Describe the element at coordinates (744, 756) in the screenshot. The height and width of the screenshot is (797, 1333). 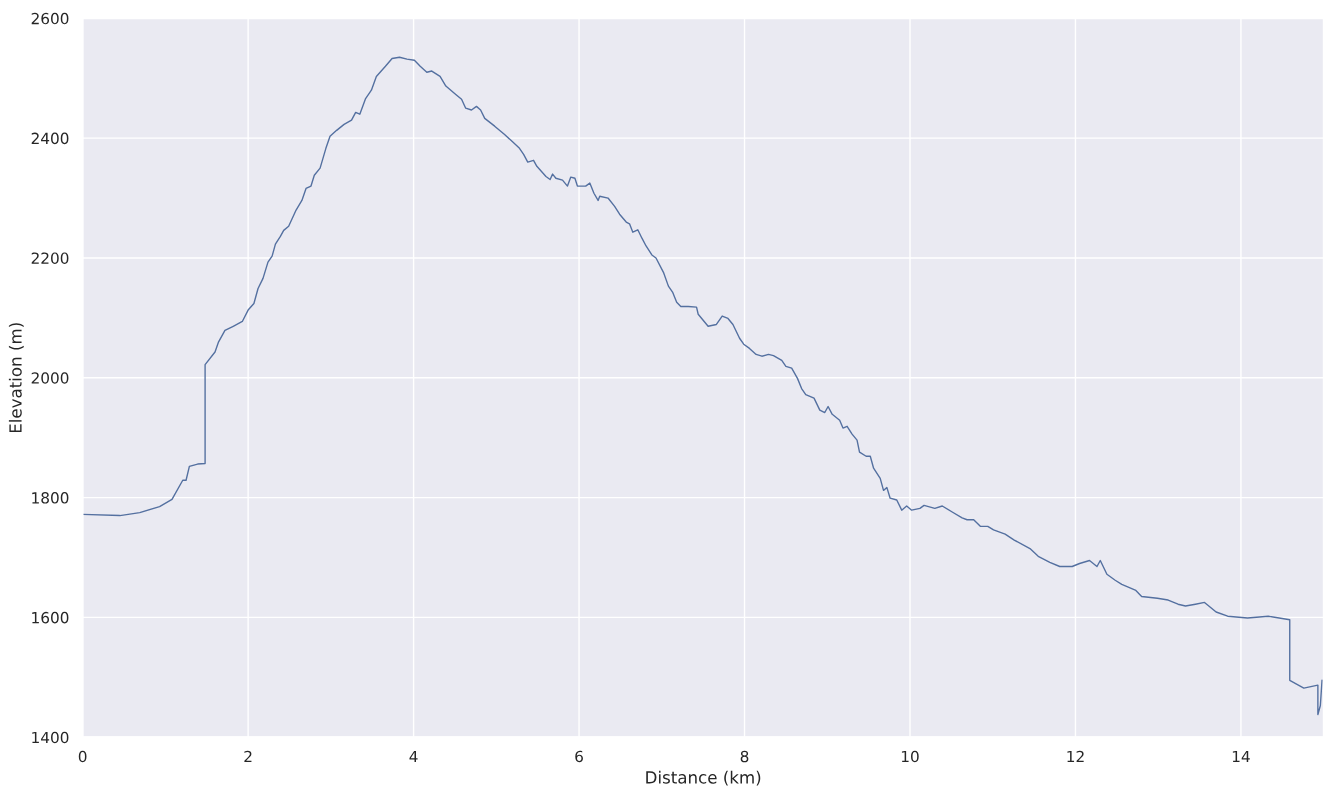
I see `x-tick-label: 8` at that location.